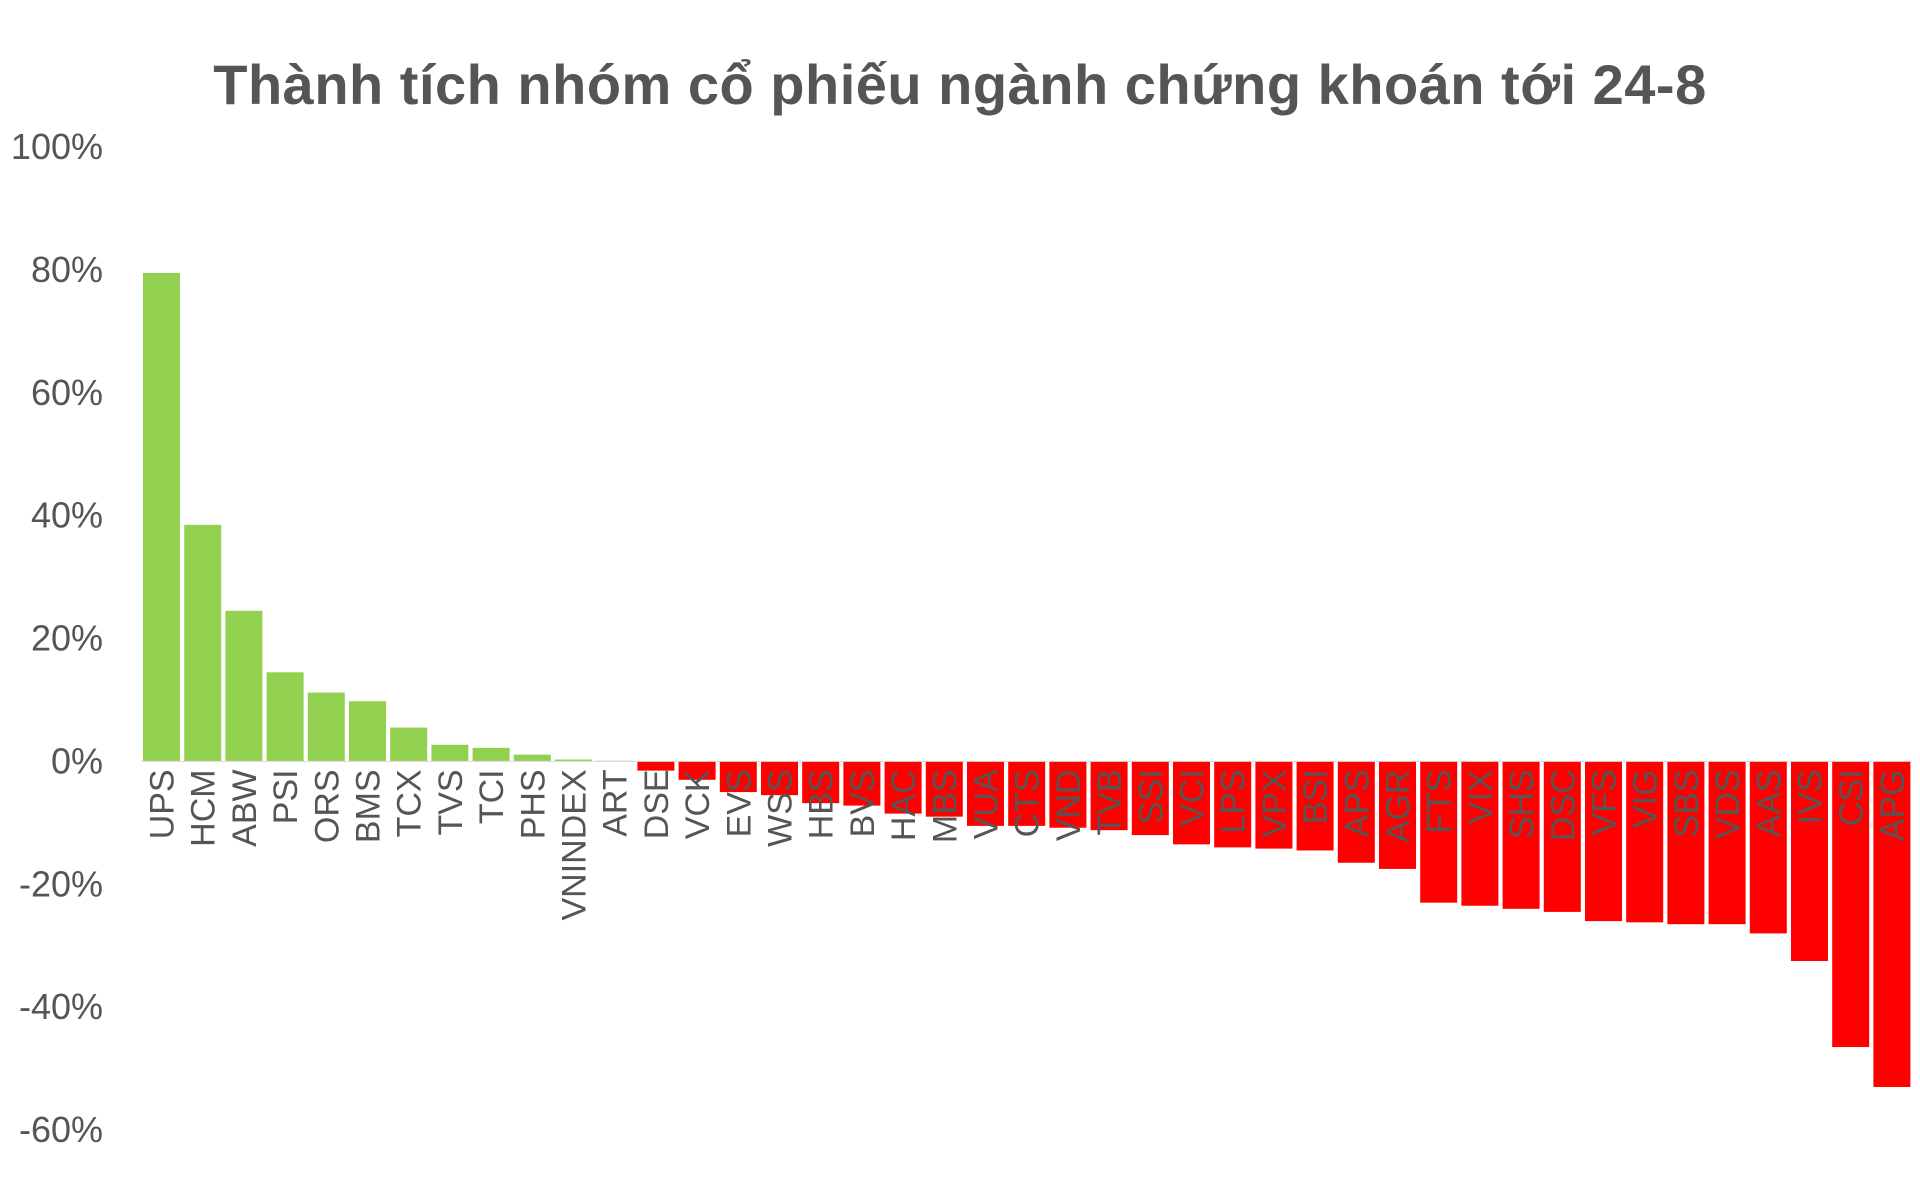 The height and width of the screenshot is (1200, 1920). I want to click on bar-ssi, so click(1150, 798).